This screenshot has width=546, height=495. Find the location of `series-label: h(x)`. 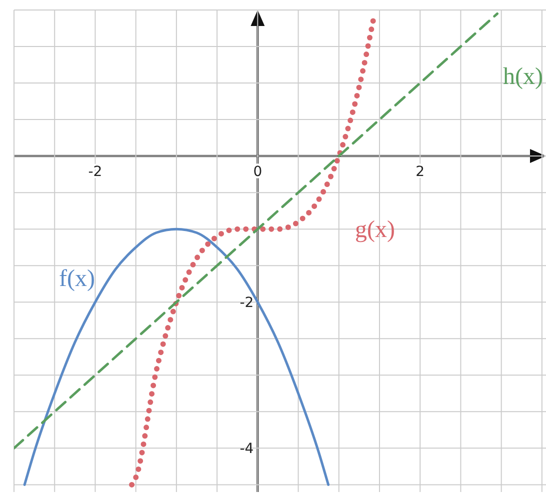

series-label: h(x) is located at coordinates (523, 77).